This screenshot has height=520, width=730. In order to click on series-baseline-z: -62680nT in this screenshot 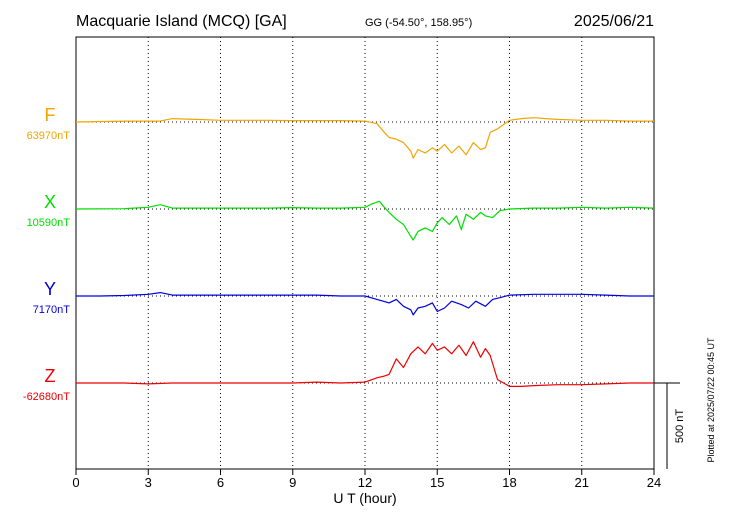, I will do `click(46, 397)`.